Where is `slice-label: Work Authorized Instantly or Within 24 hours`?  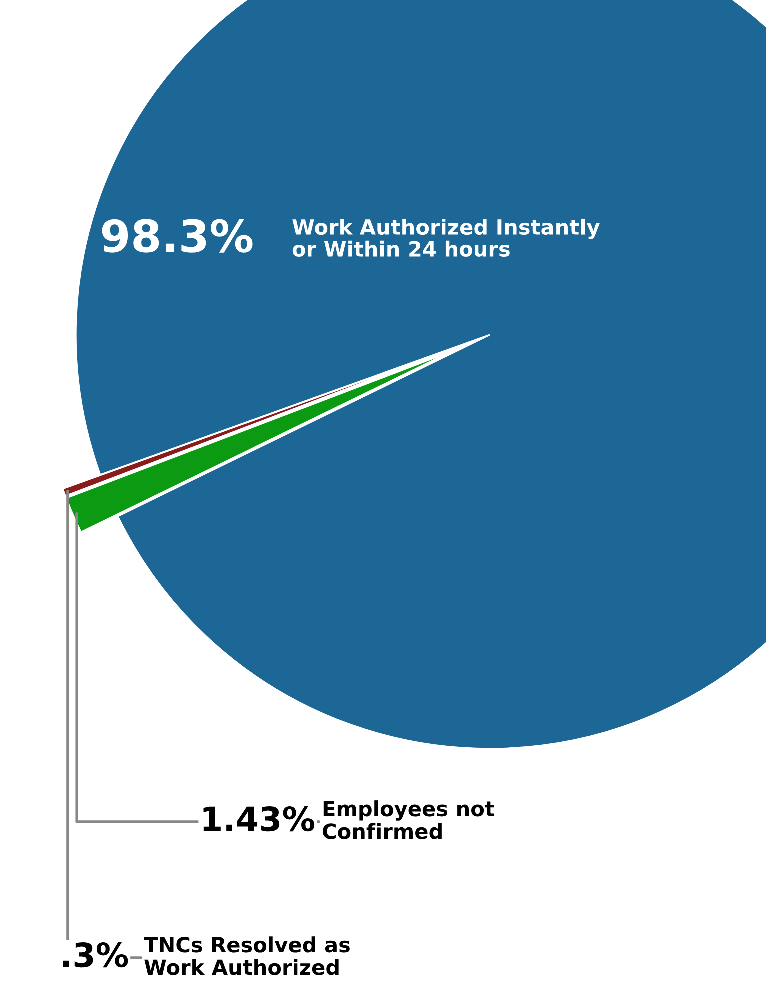
slice-label: Work Authorized Instantly or Within 24 hours is located at coordinates (446, 237).